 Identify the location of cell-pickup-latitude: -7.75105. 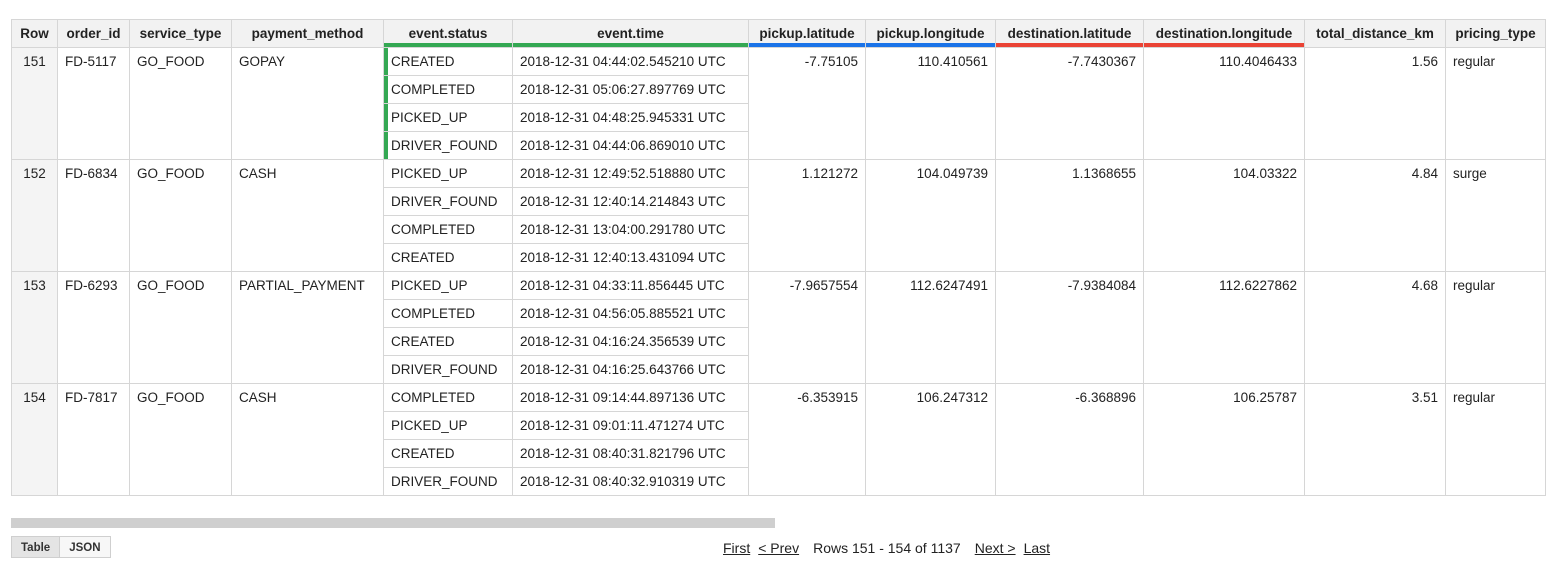
(807, 103).